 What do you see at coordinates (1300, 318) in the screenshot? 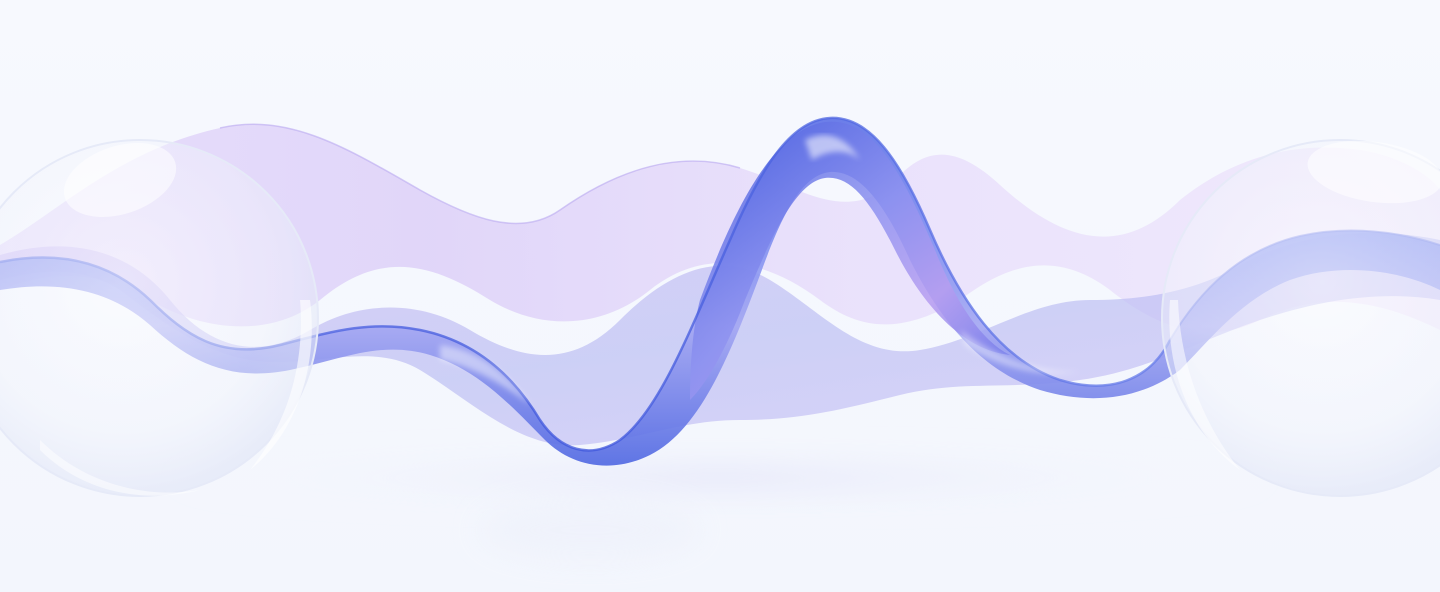
I see `glass-sphere-right` at bounding box center [1300, 318].